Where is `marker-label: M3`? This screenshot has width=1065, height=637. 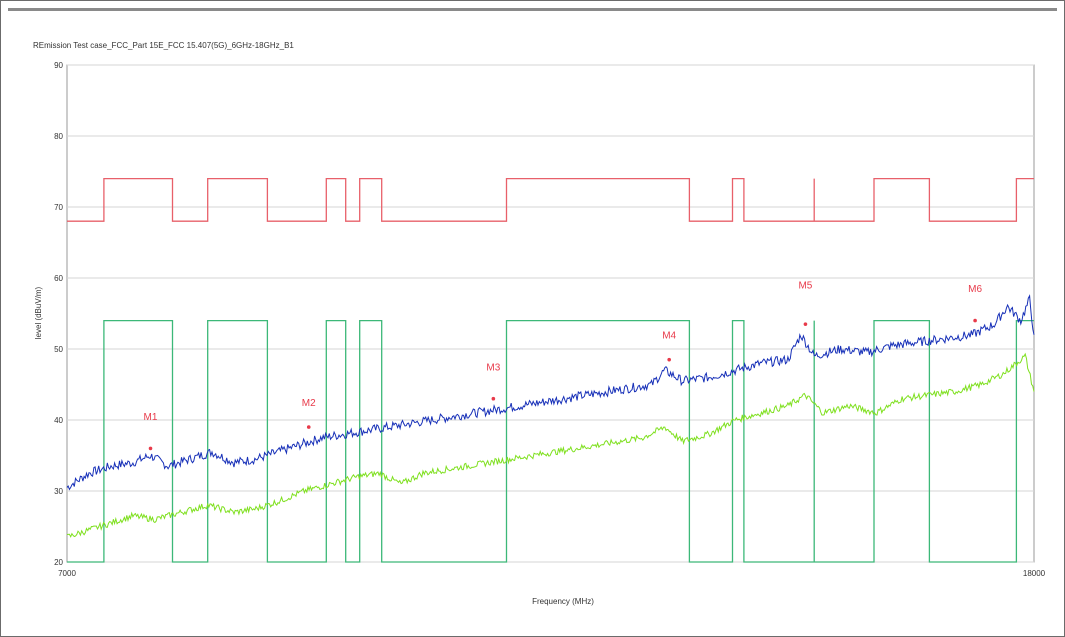
marker-label: M3 is located at coordinates (493, 367).